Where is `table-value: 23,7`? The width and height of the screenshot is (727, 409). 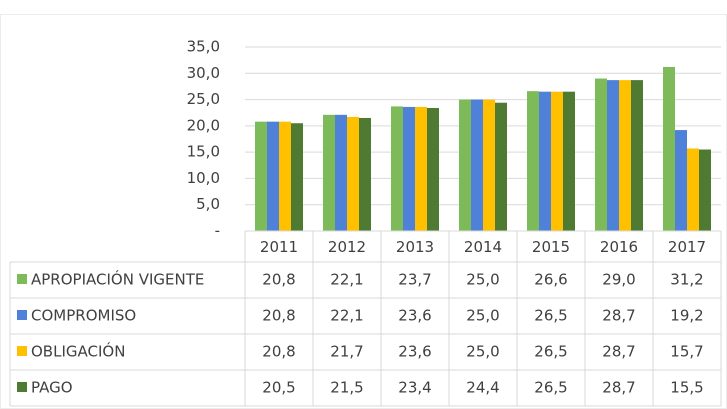
table-value: 23,7 is located at coordinates (414, 280).